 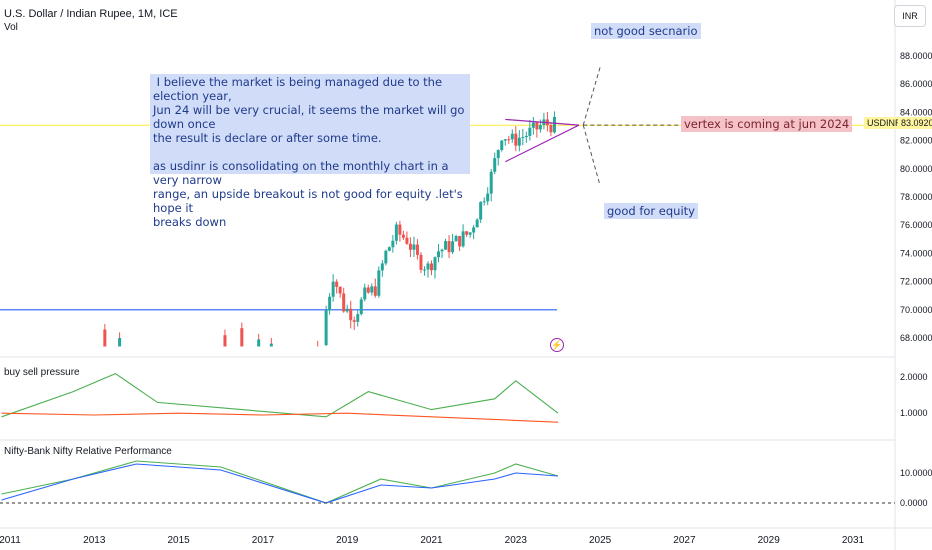 I want to click on panel-tick-label: 0.0000, so click(x=914, y=503).